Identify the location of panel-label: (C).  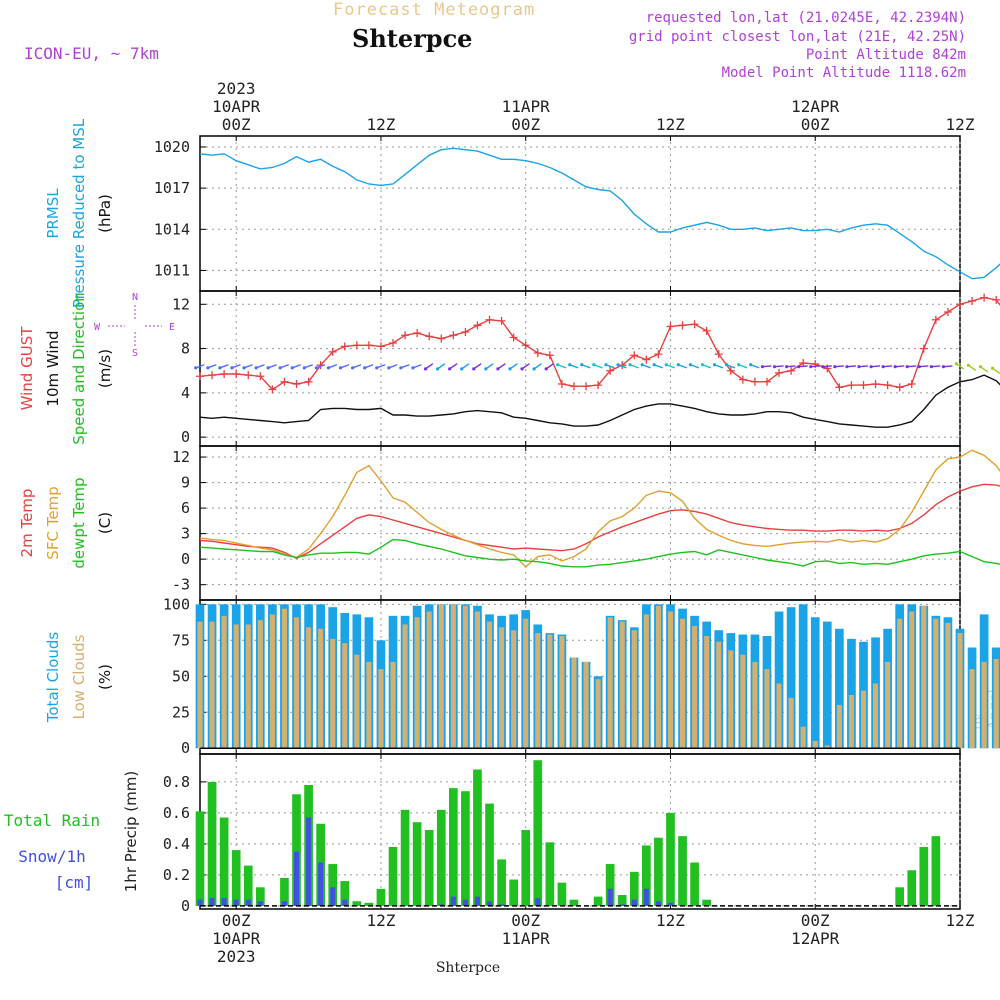
(105, 523).